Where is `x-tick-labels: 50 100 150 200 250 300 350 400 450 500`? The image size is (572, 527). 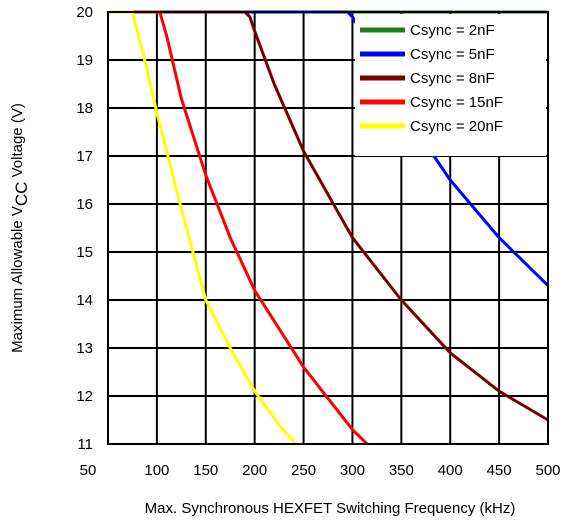
x-tick-labels: 50 100 150 200 250 300 350 400 450 500 is located at coordinates (320, 470).